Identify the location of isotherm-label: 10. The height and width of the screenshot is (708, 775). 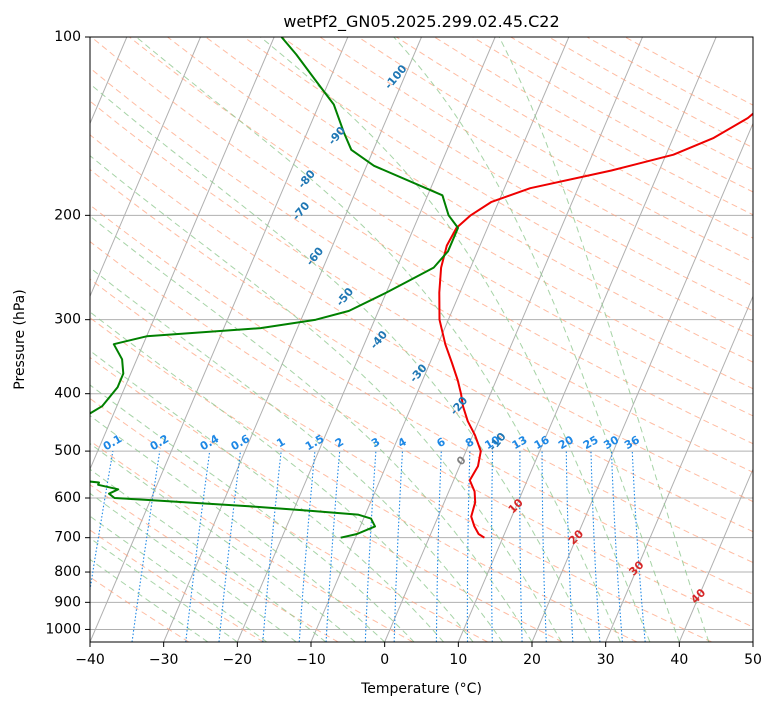
(516, 506).